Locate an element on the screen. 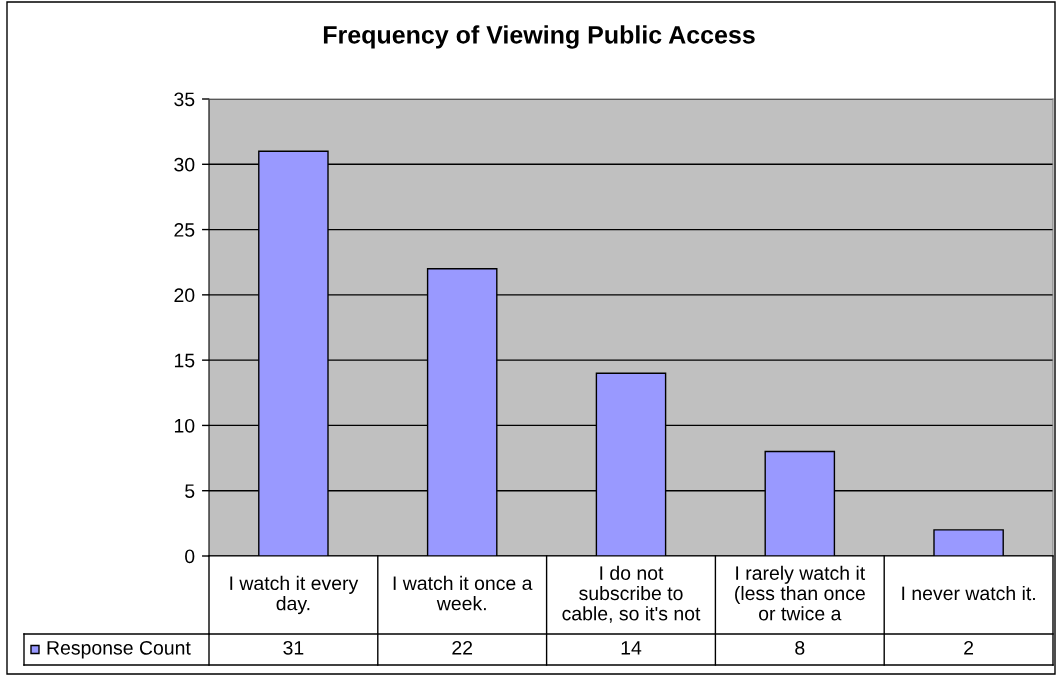 Image resolution: width=1057 pixels, height=676 pixels. y-tick-label: 30 is located at coordinates (184, 164).